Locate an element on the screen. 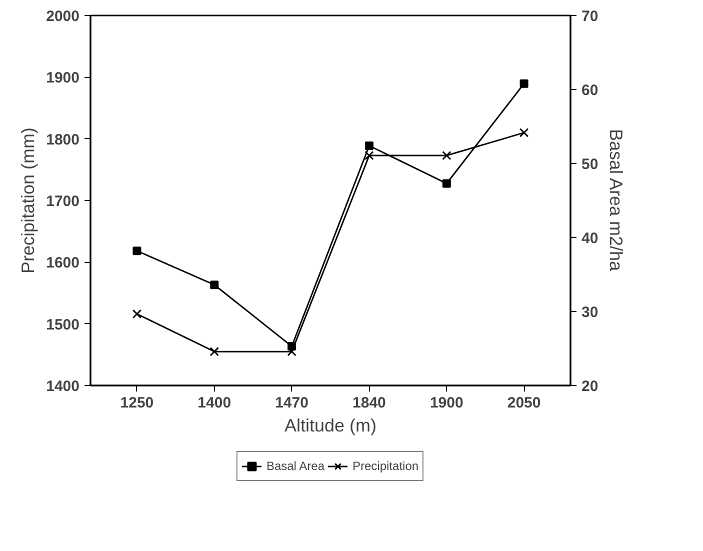  x-tick-label: 2050 is located at coordinates (524, 403).